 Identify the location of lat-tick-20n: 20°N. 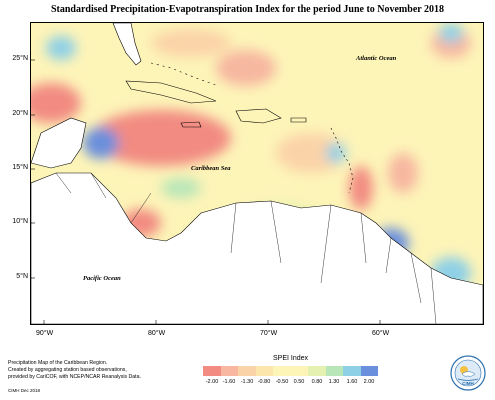
(20, 113).